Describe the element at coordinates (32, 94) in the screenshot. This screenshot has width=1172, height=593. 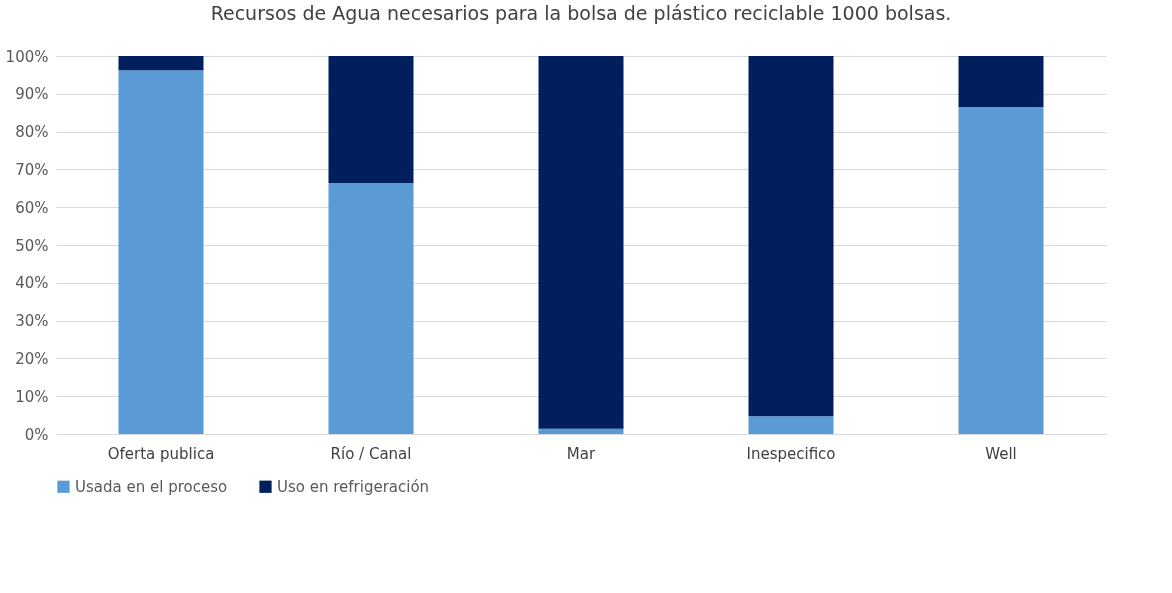
I see `y-tick-label: 90%` at that location.